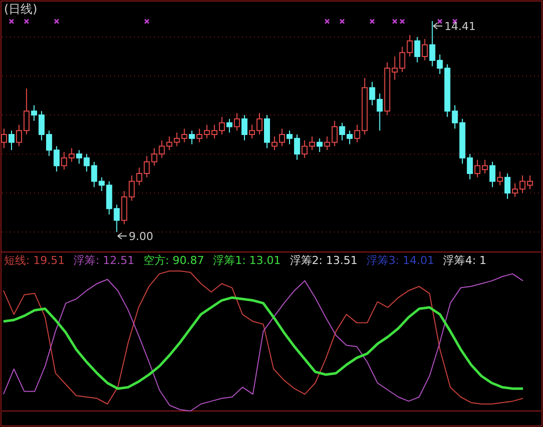 The height and width of the screenshot is (427, 543). What do you see at coordinates (141, 236) in the screenshot?
I see `annotation: 9.00` at bounding box center [141, 236].